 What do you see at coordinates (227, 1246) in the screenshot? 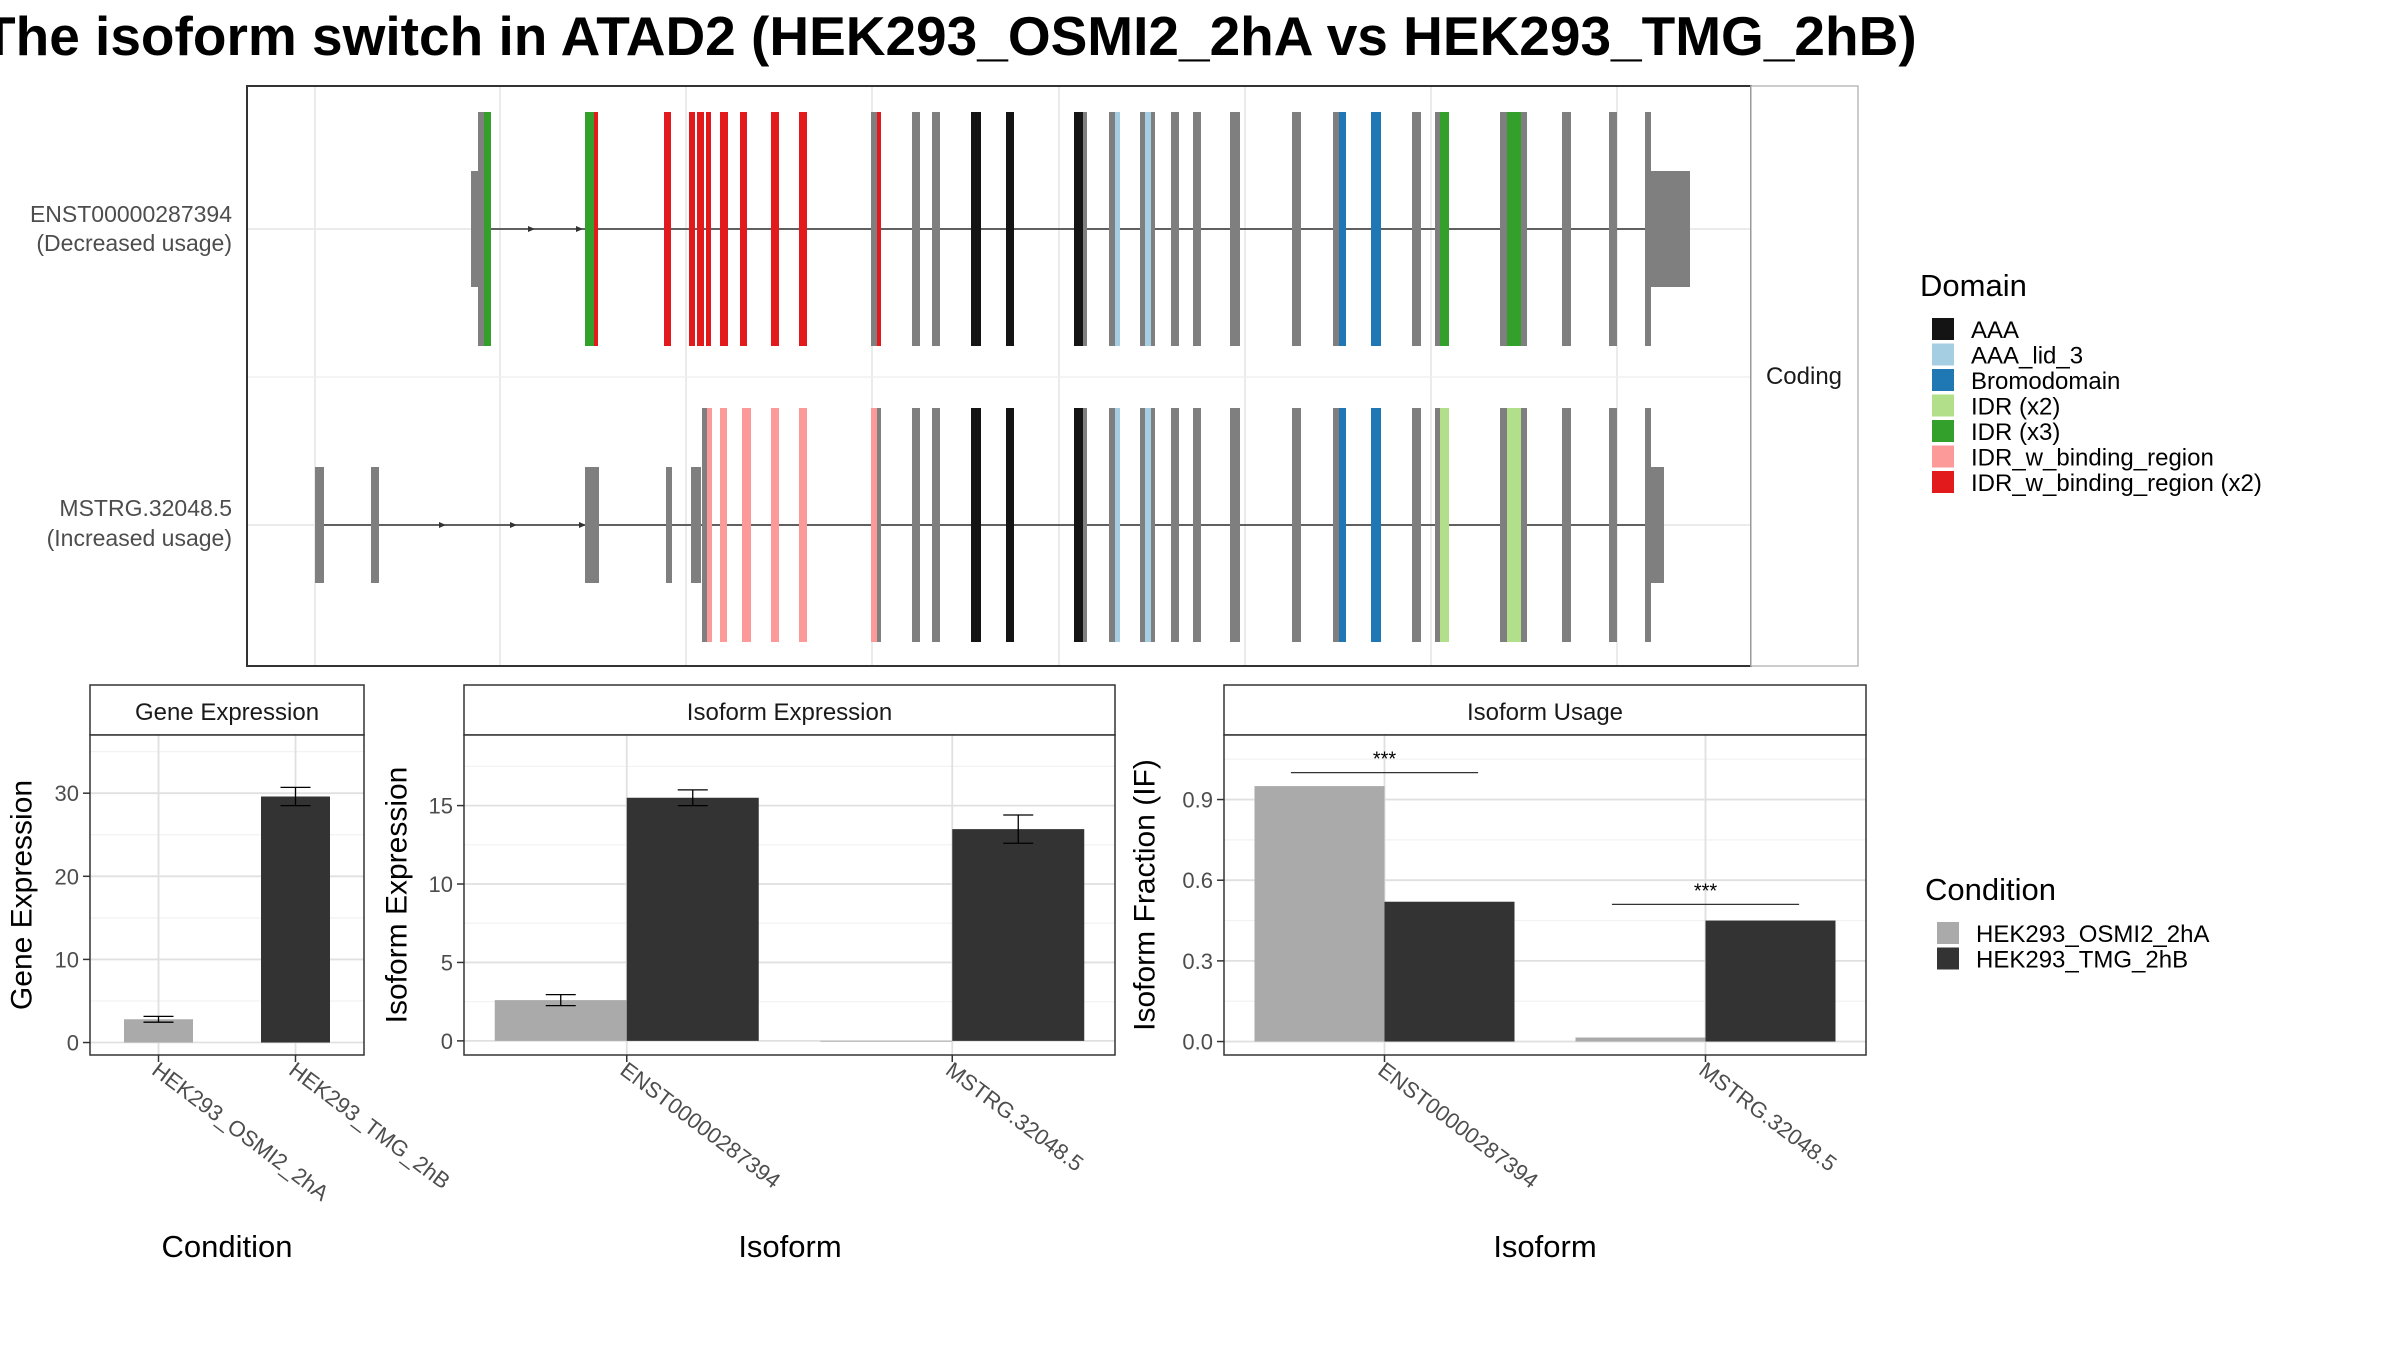
I see `x-axis-title: Condition` at bounding box center [227, 1246].